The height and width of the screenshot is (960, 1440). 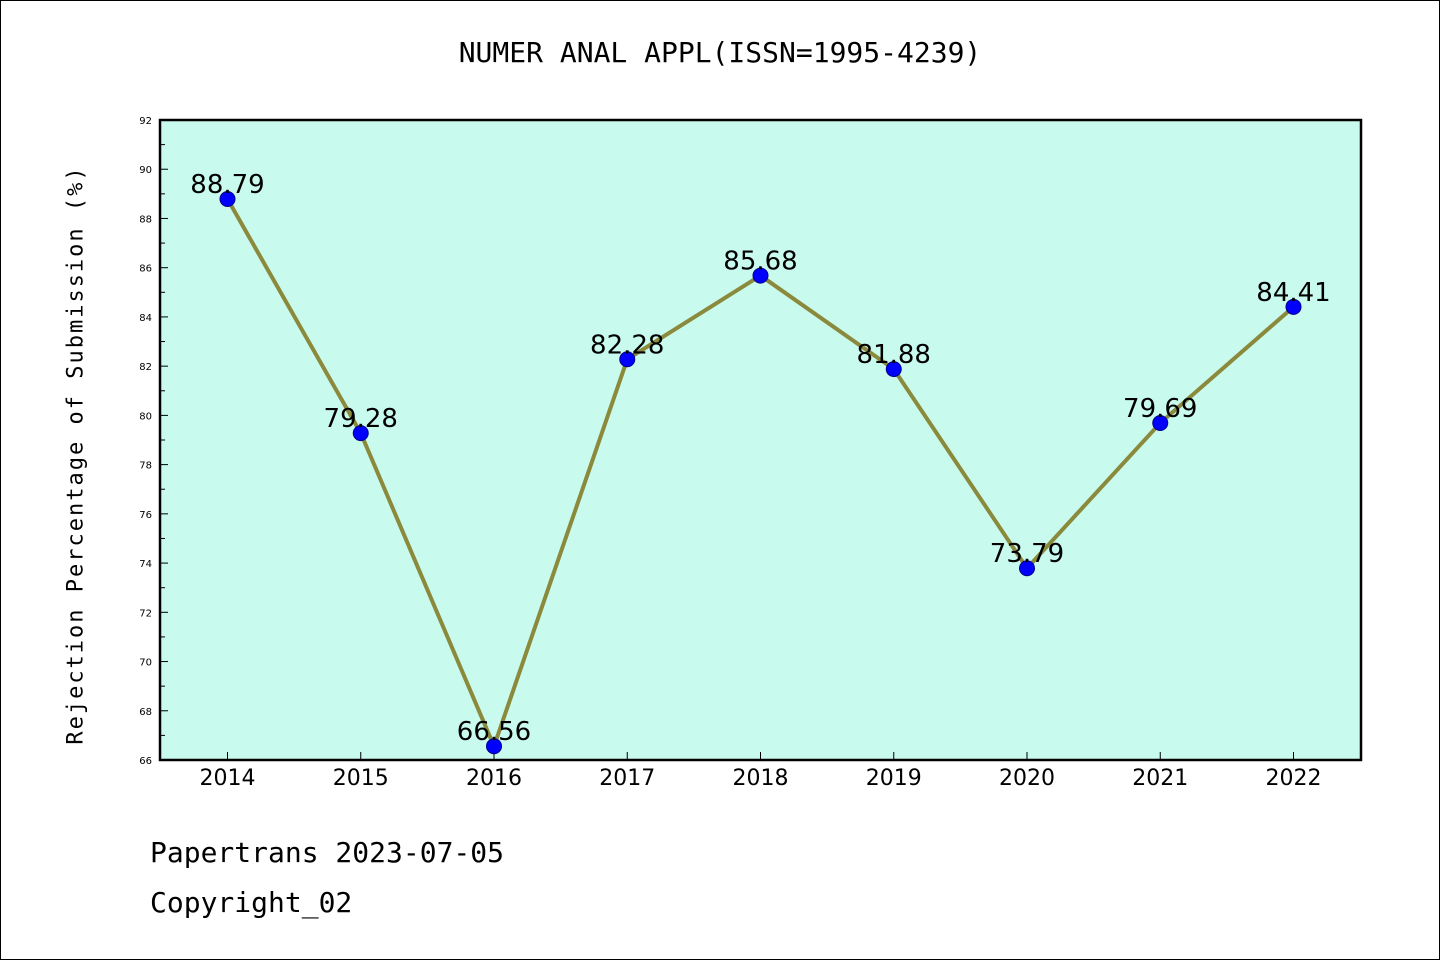 What do you see at coordinates (361, 419) in the screenshot?
I see `data-label: 79.28` at bounding box center [361, 419].